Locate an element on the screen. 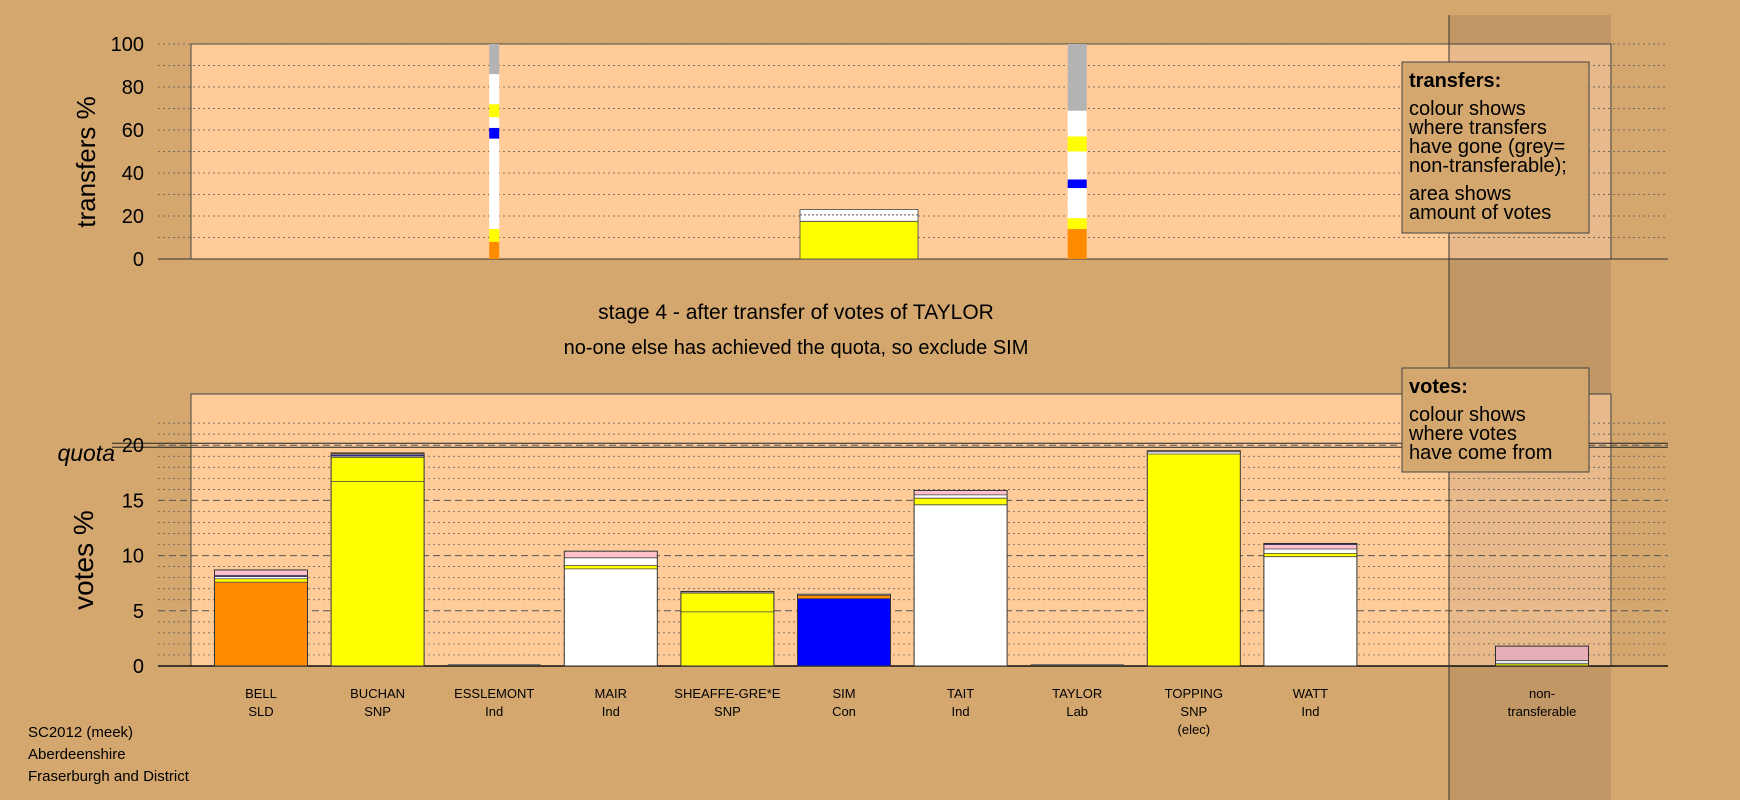 The height and width of the screenshot is (800, 1740). transfers-tick-label: 80 is located at coordinates (133, 88).